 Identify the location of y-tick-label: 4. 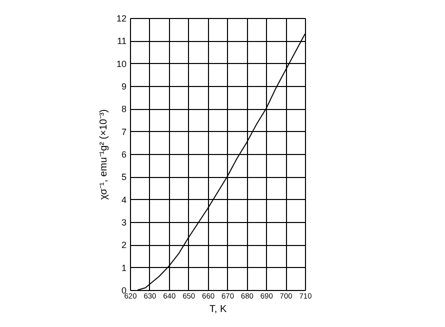
(123, 199).